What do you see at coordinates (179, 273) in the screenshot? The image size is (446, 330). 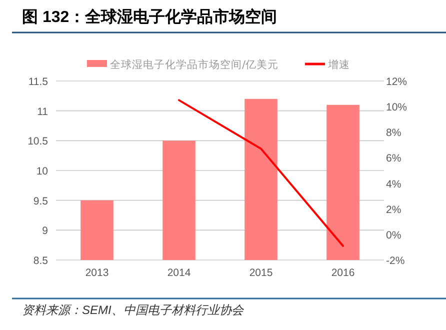 I see `x-tick-label: 2014` at bounding box center [179, 273].